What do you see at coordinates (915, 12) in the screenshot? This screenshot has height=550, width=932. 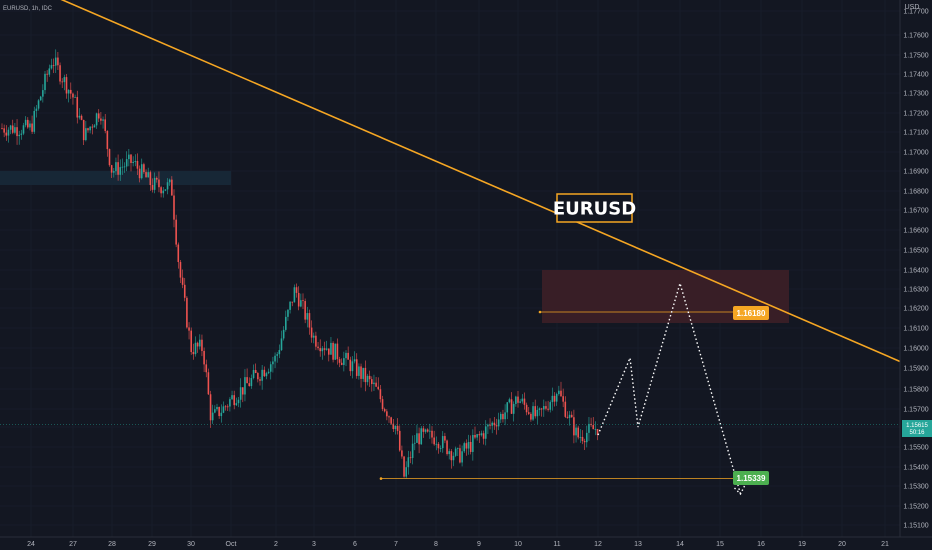 I see `price-tick-label: 1.17700` at bounding box center [915, 12].